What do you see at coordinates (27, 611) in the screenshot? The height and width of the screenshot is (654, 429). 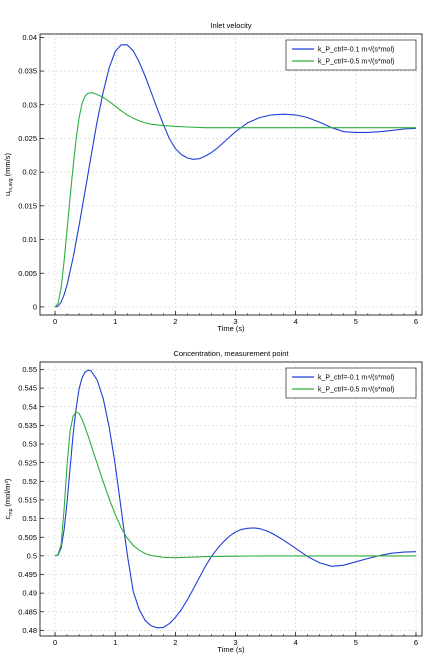 I see `y-tick-label: 0.485` at bounding box center [27, 611].